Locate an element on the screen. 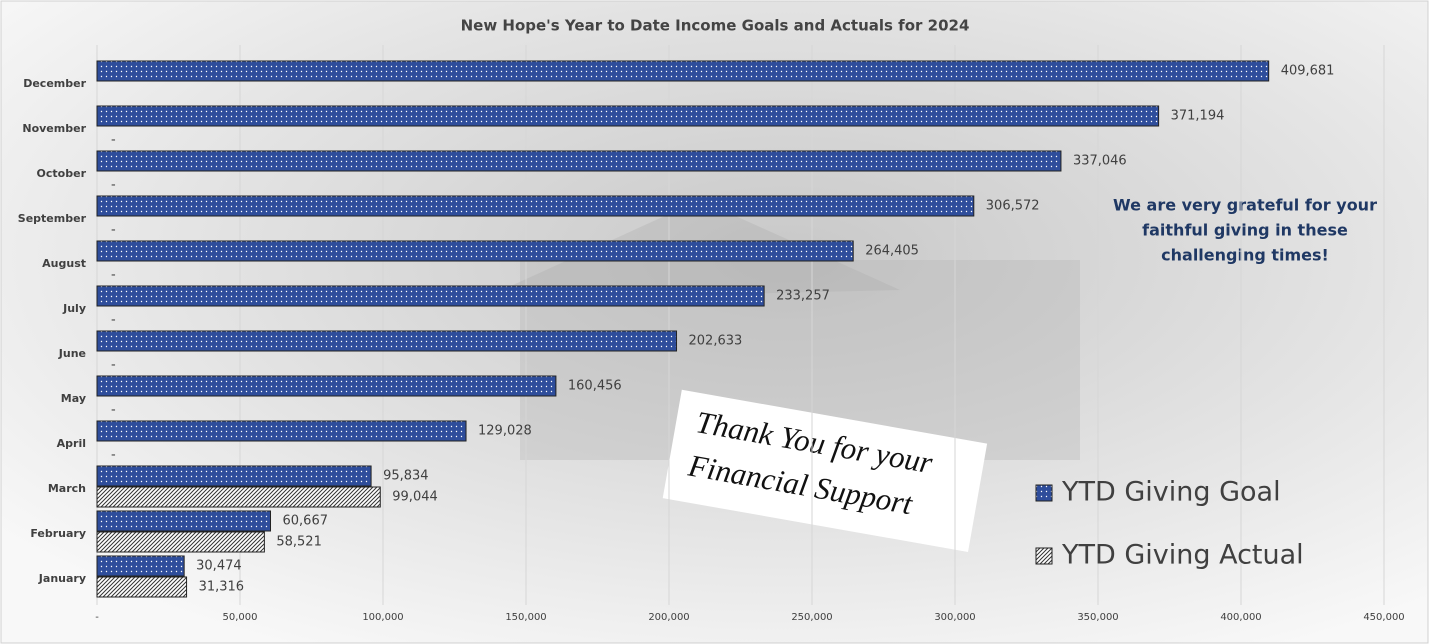  y-tick-label: July is located at coordinates (74, 308).